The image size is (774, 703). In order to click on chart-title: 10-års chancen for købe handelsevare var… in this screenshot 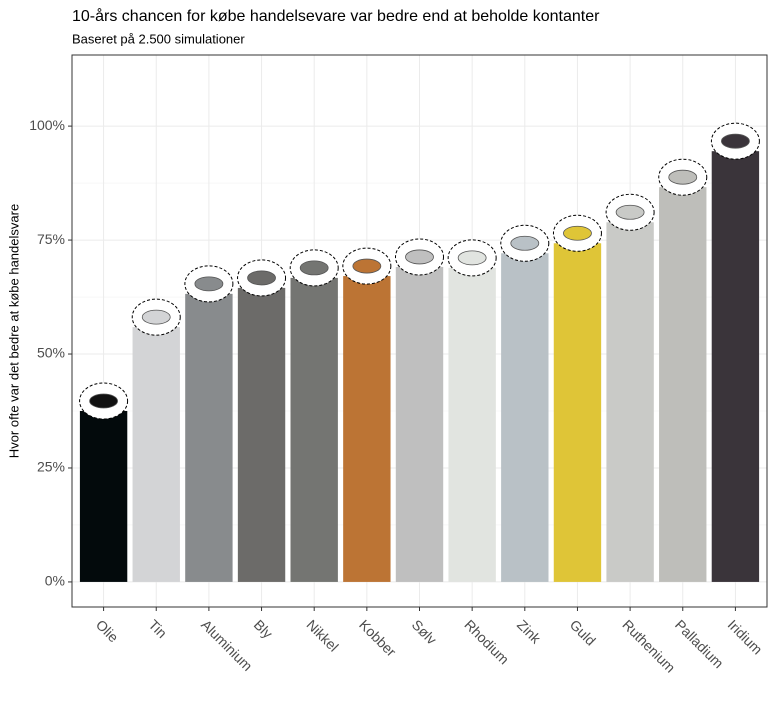, I will do `click(336, 16)`.